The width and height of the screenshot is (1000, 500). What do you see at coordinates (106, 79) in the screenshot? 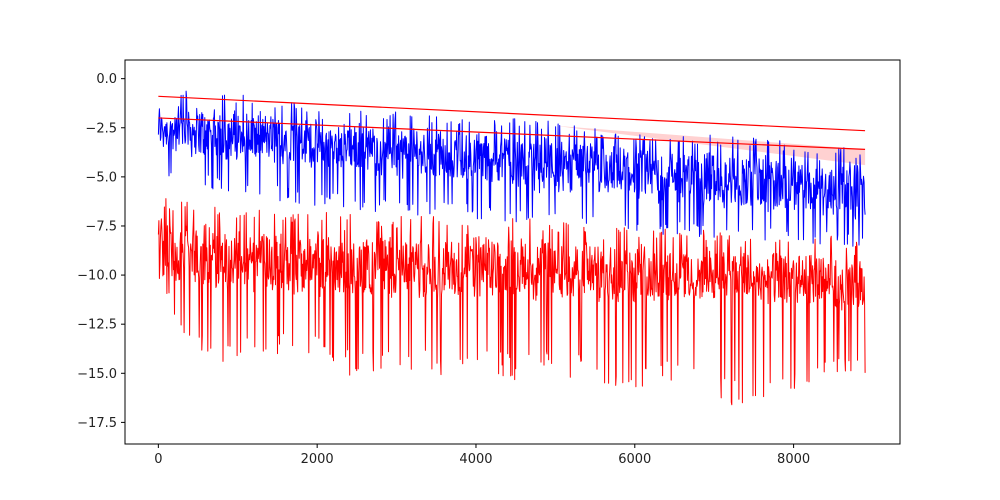
I see `y-tick-label: 0.0` at bounding box center [106, 79].